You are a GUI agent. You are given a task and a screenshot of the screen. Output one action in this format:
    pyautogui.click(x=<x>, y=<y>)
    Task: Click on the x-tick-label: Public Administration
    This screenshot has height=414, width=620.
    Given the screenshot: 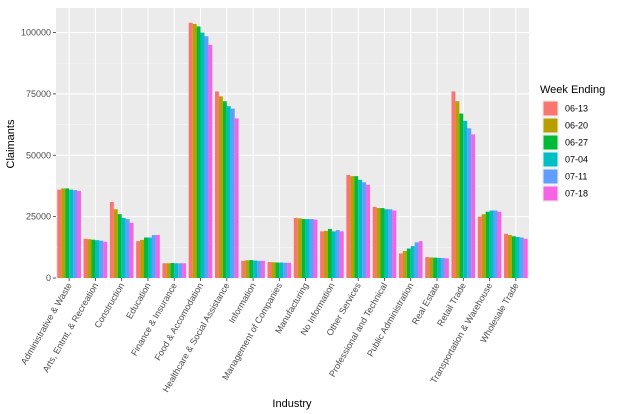 What is the action you would take?
    pyautogui.click(x=390, y=319)
    